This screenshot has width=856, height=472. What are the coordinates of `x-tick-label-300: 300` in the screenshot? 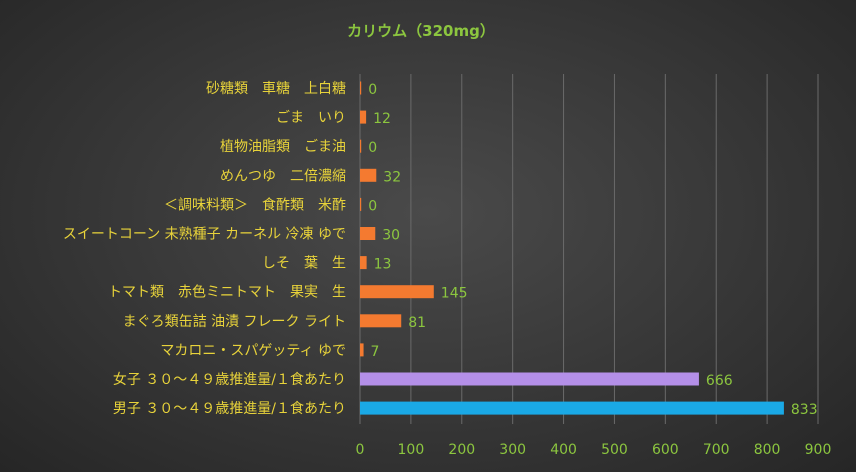 It's located at (512, 450).